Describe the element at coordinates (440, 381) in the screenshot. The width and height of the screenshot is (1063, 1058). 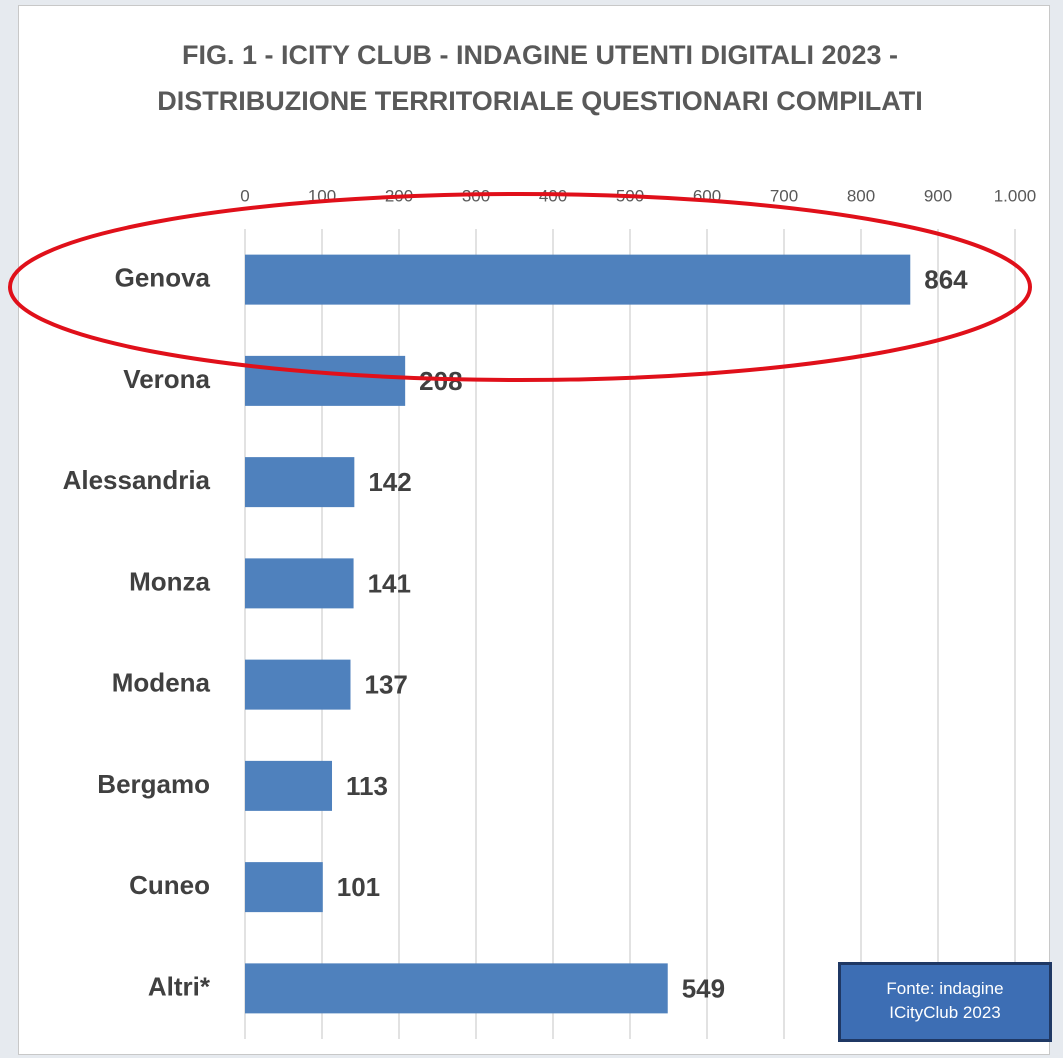
I see `value-label: 208` at that location.